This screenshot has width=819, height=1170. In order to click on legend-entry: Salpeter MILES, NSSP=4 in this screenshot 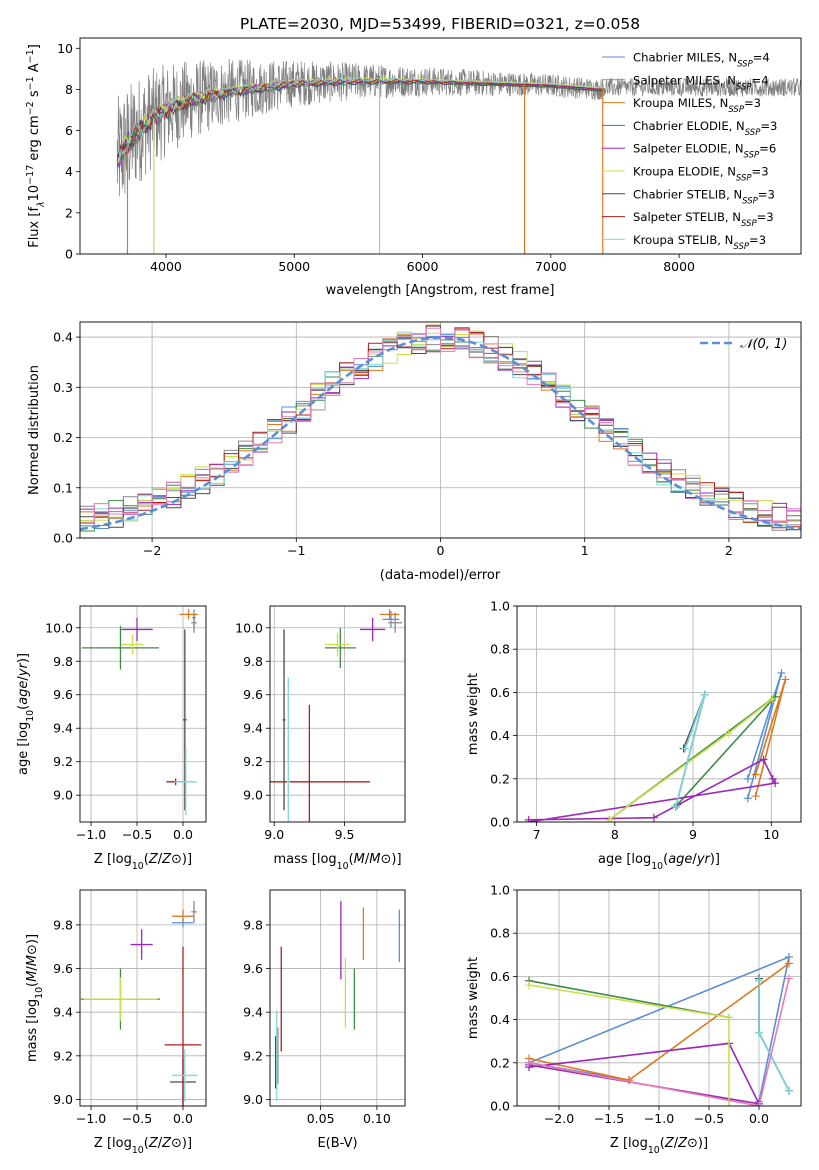, I will do `click(701, 82)`.